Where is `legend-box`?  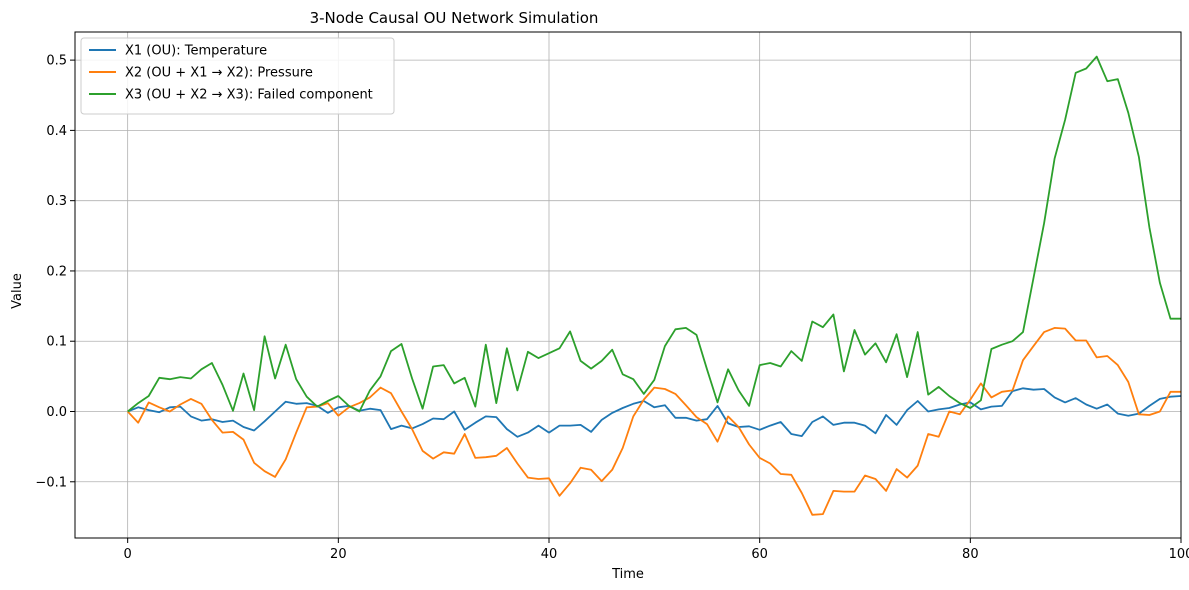 legend-box is located at coordinates (237, 76).